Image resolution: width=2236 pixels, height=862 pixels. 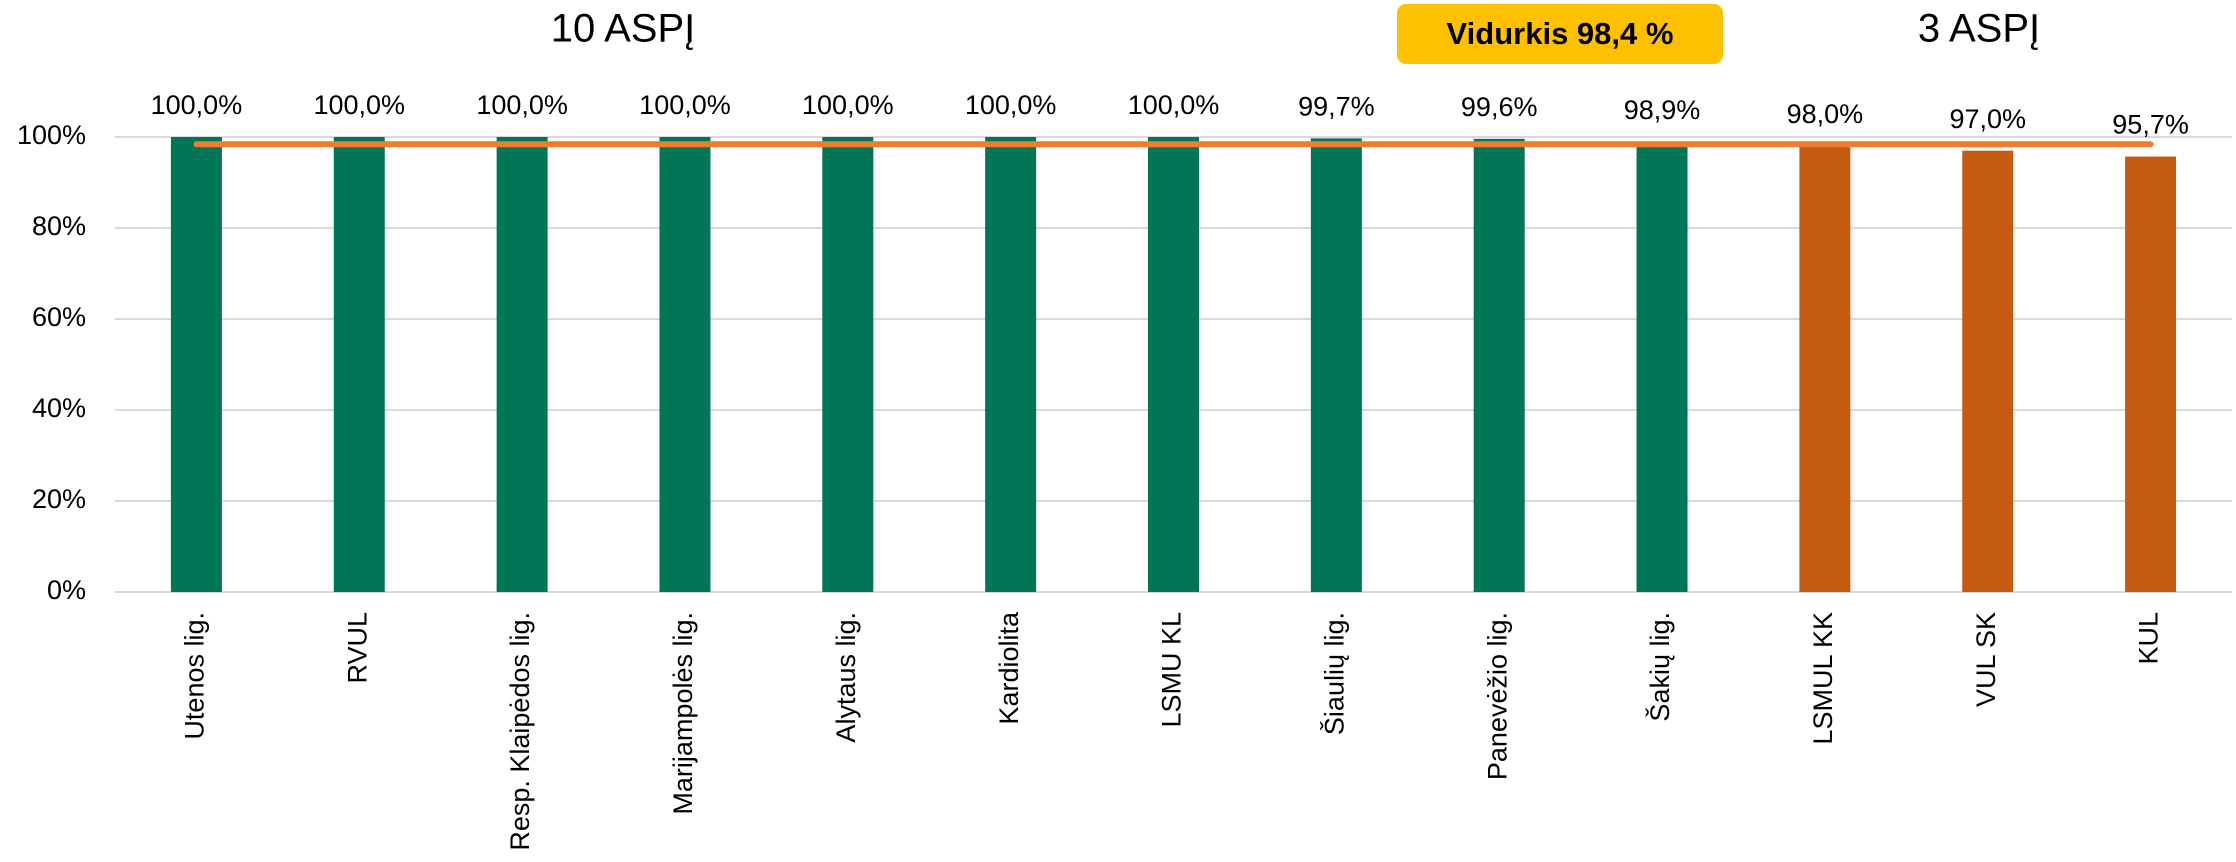 I want to click on x-tick-label: Šiaulių lig., so click(x=1333, y=673).